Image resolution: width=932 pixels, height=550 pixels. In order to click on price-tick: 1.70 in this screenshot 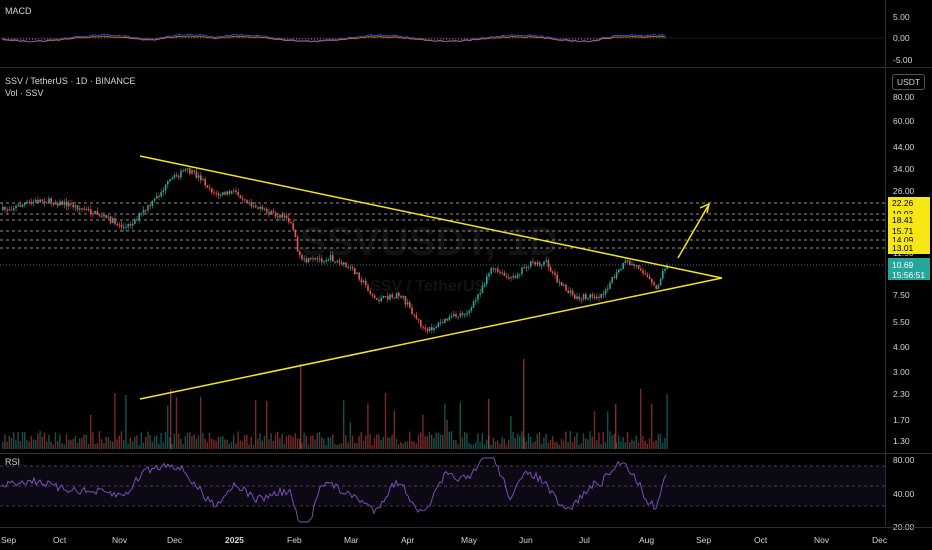, I will do `click(901, 420)`.